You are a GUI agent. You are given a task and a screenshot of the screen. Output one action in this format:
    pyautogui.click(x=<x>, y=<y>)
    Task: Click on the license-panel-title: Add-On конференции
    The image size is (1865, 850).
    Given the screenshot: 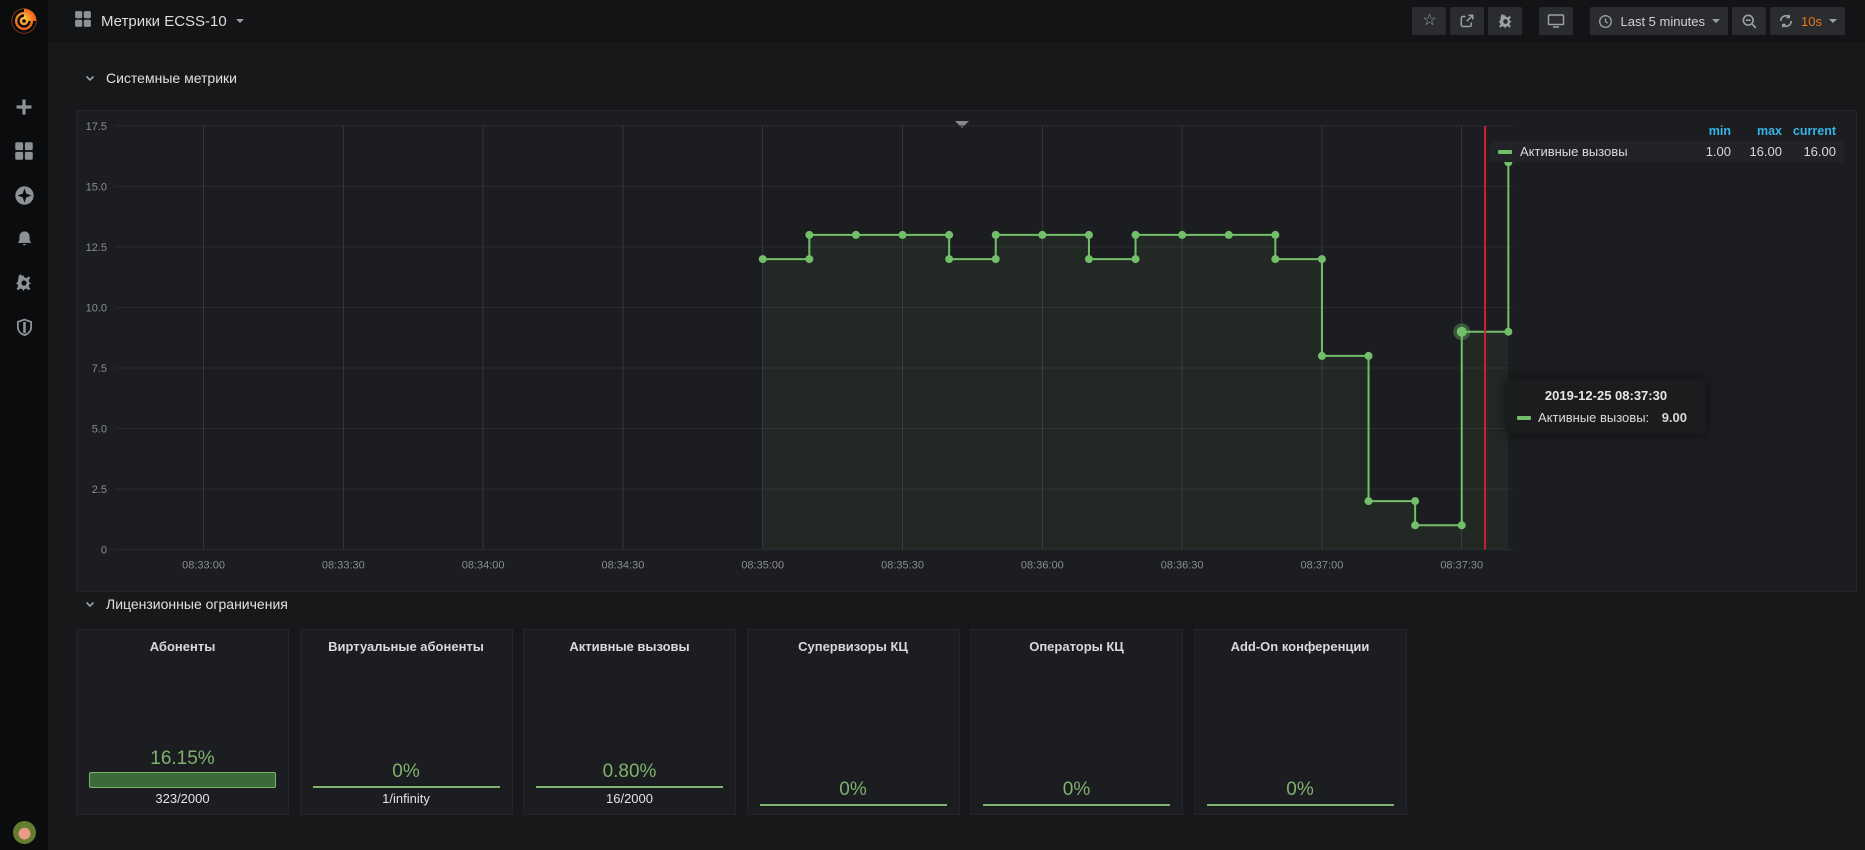 What is the action you would take?
    pyautogui.click(x=1300, y=646)
    